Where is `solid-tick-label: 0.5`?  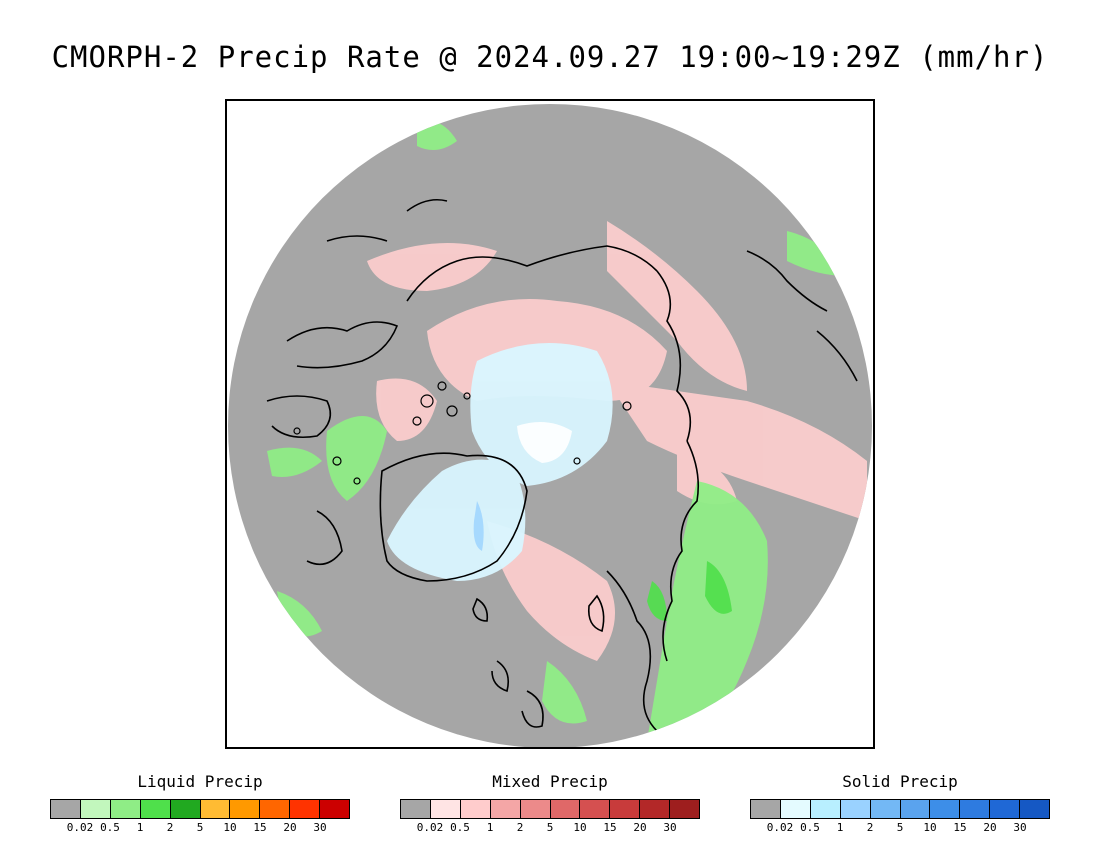
solid-tick-label: 0.5 is located at coordinates (810, 827).